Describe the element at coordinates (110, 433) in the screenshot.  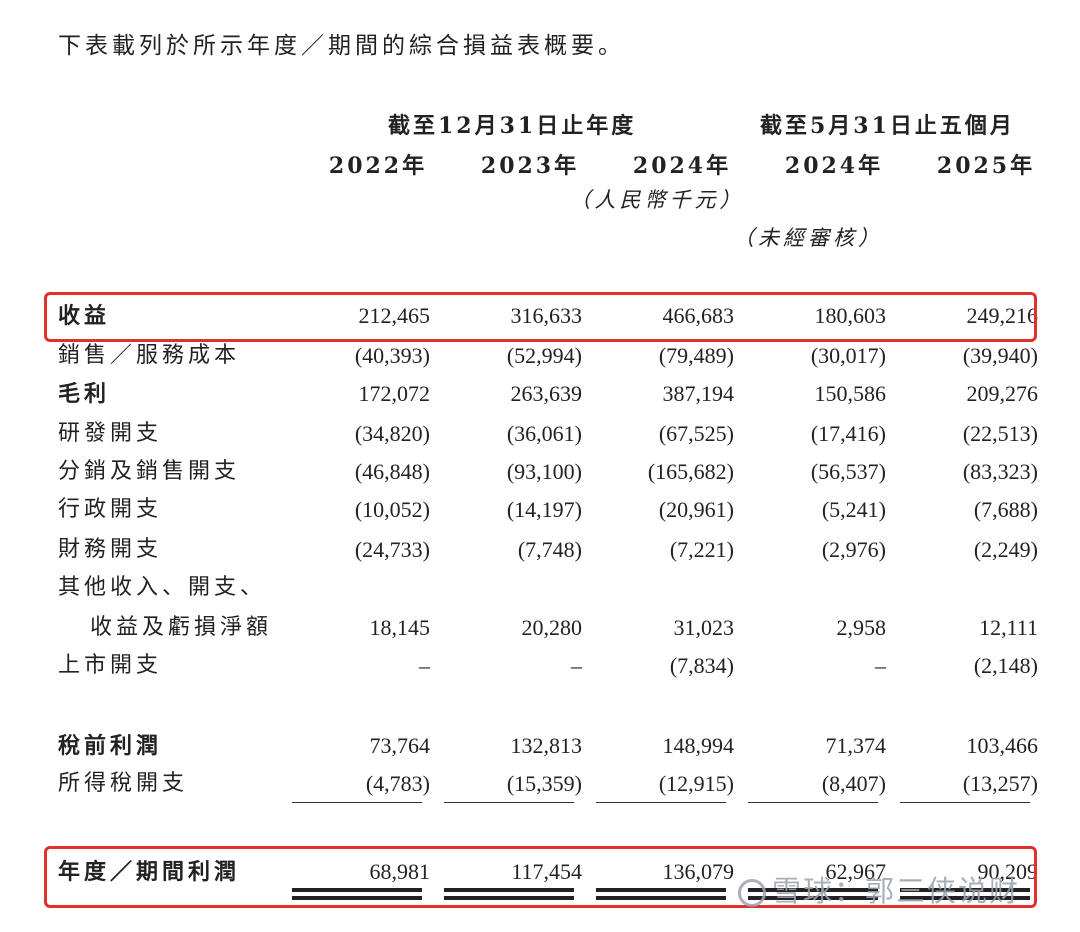
I see `row-label: 研發開支` at that location.